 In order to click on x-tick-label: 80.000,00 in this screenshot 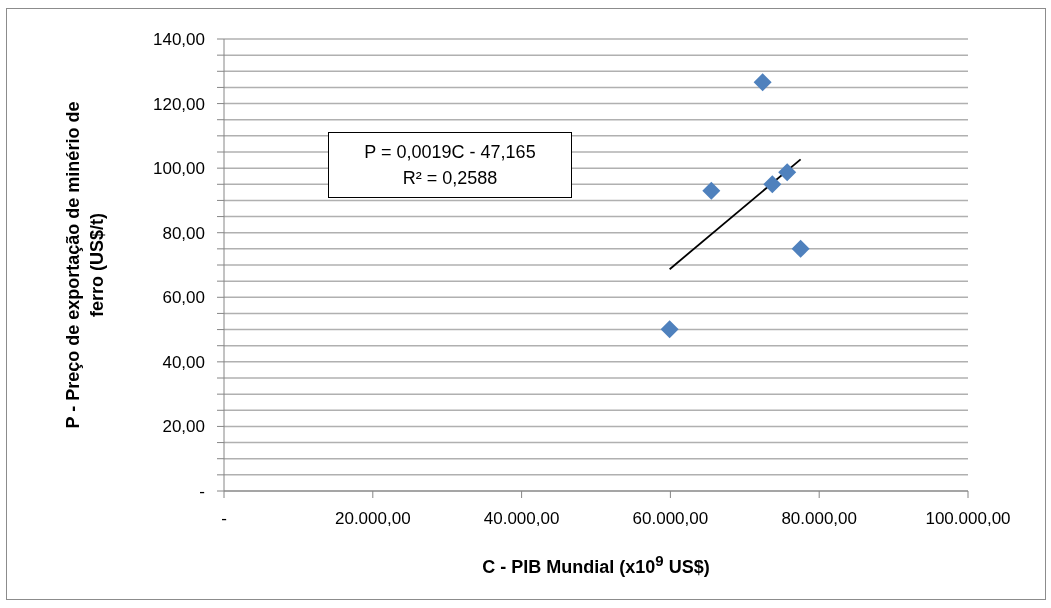, I will do `click(819, 519)`.